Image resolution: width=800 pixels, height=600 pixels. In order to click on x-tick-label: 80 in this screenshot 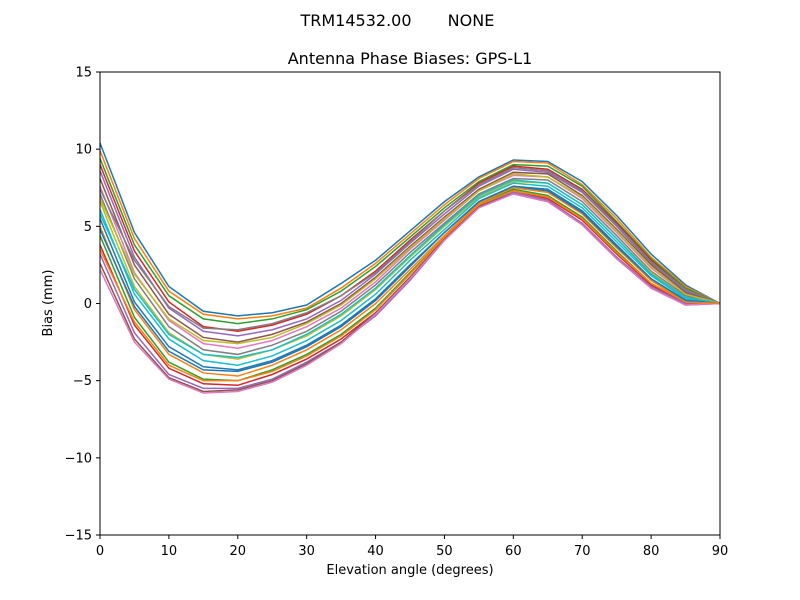, I will do `click(651, 551)`.